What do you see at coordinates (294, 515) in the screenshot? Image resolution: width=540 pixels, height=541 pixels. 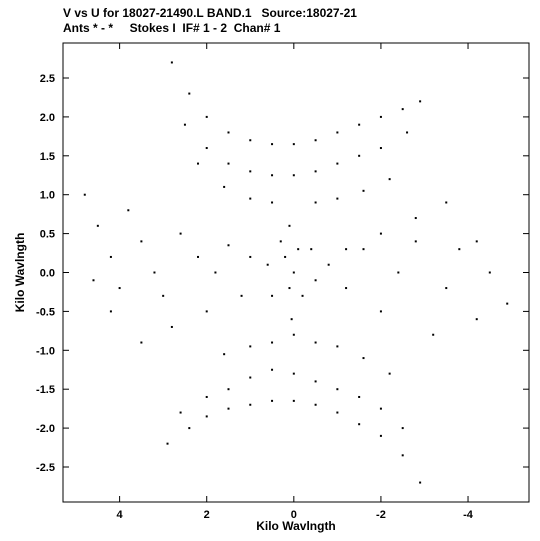 I see `x-tick-label: 0` at bounding box center [294, 515].